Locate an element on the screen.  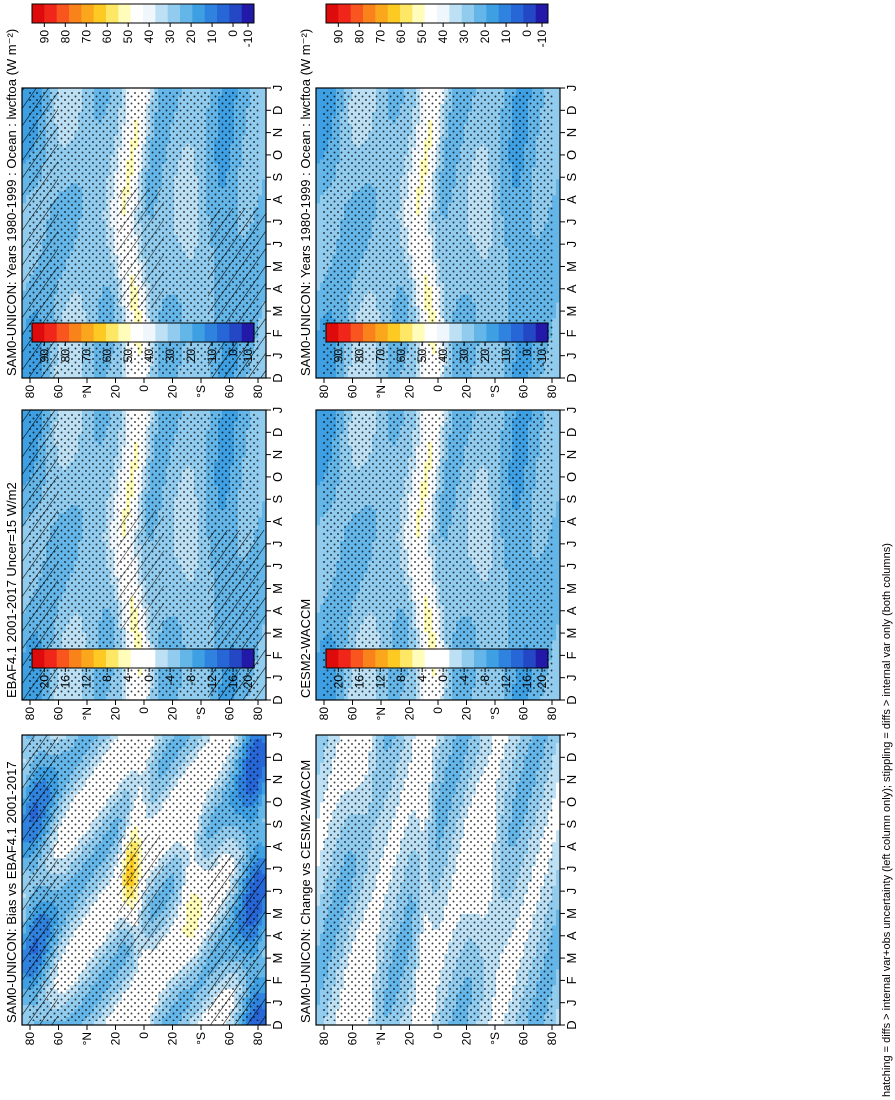
colorbar-tick-label: 4 is located at coordinates (128, 678).